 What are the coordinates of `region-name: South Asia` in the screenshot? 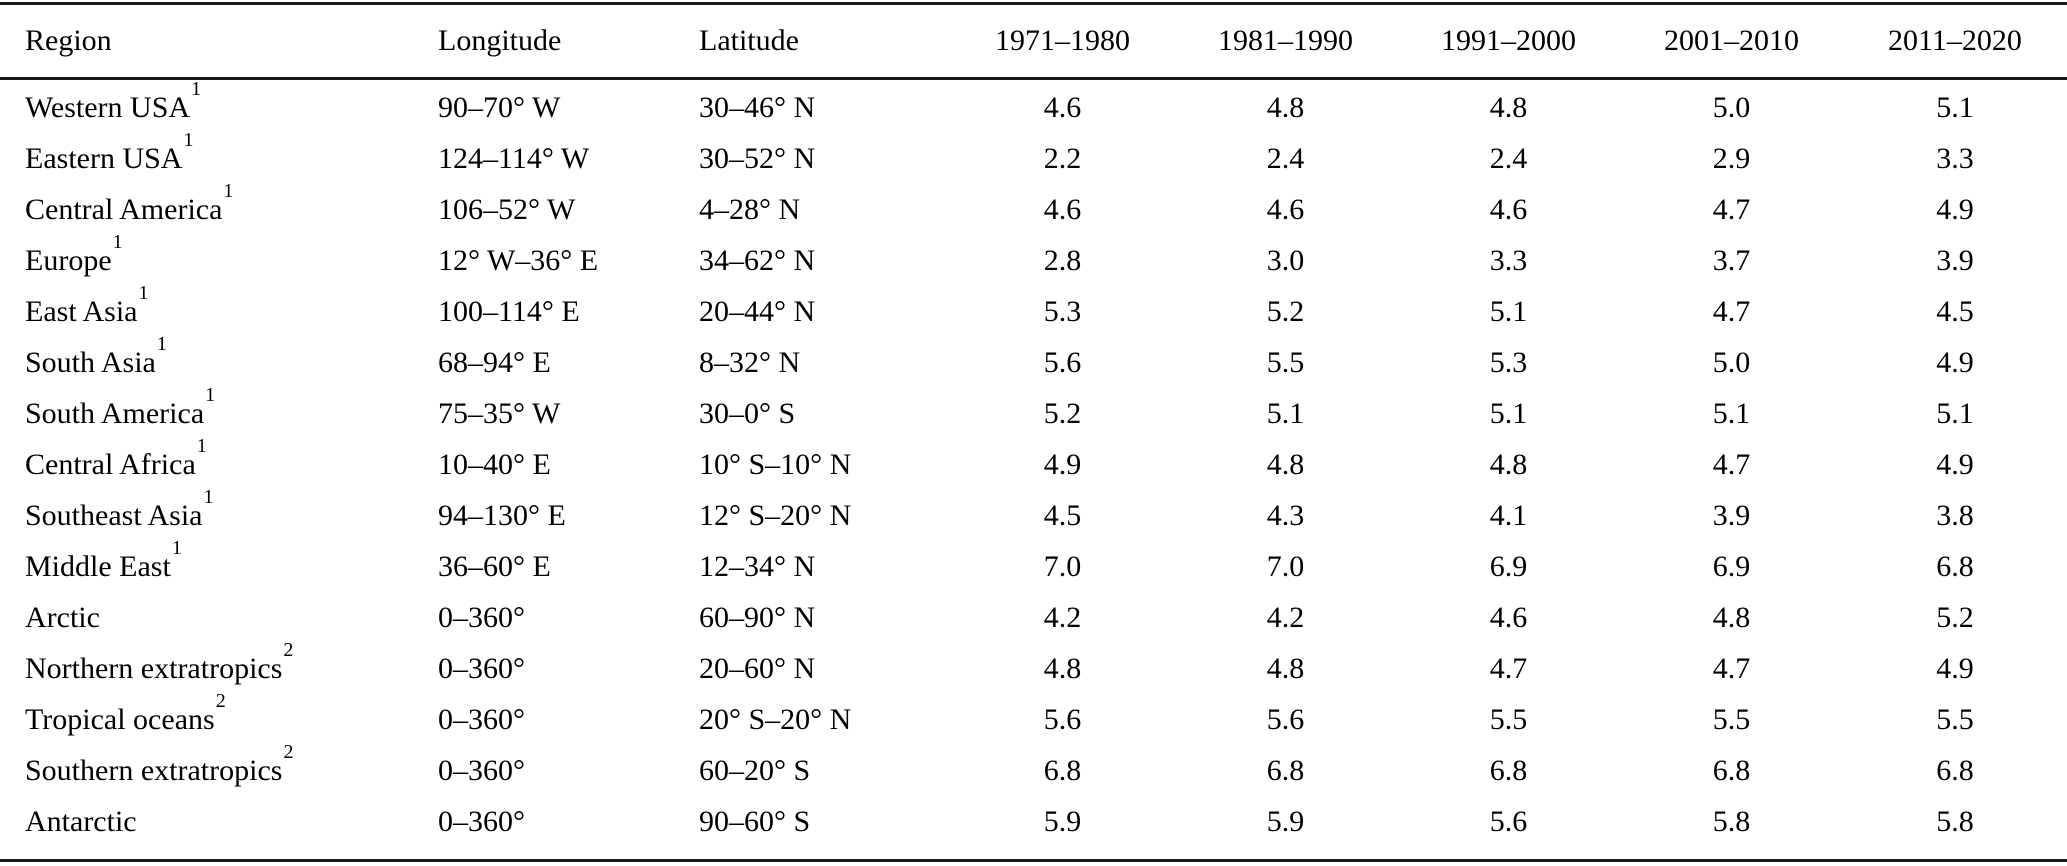 It's located at (90, 362).